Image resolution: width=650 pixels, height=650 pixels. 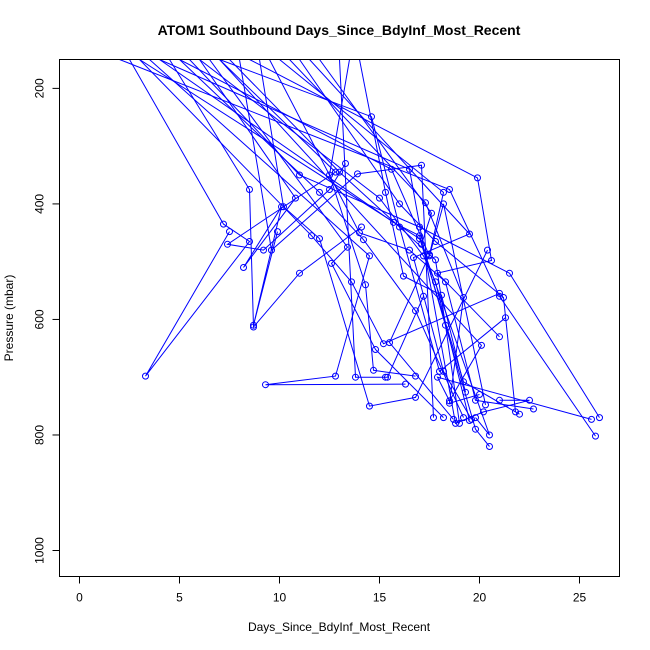 I want to click on y-tick-label: 600, so click(x=40, y=319).